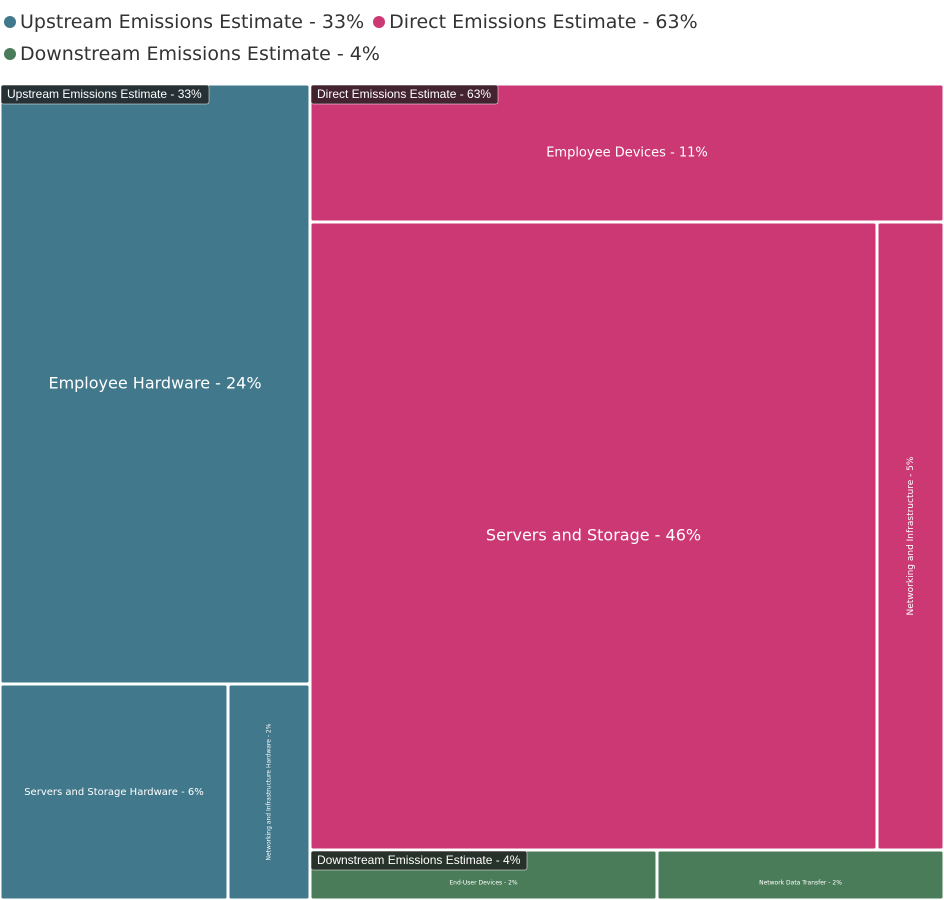 This screenshot has height=900, width=944. Describe the element at coordinates (800, 875) in the screenshot. I see `treemap-tile-network-data-transfer` at that location.